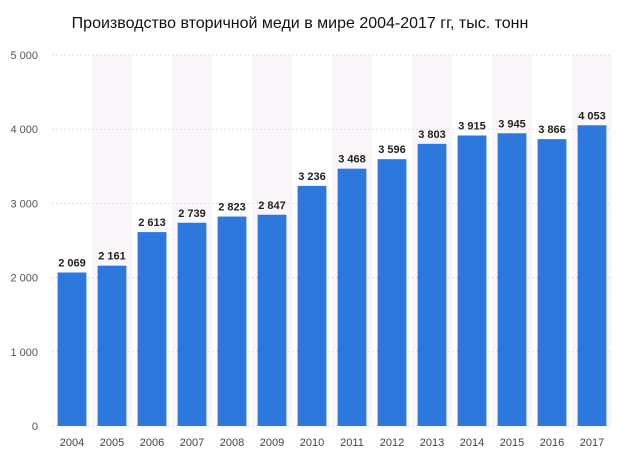 The height and width of the screenshot is (459, 620). What do you see at coordinates (24, 56) in the screenshot?
I see `y-tick-label: 5 000` at bounding box center [24, 56].